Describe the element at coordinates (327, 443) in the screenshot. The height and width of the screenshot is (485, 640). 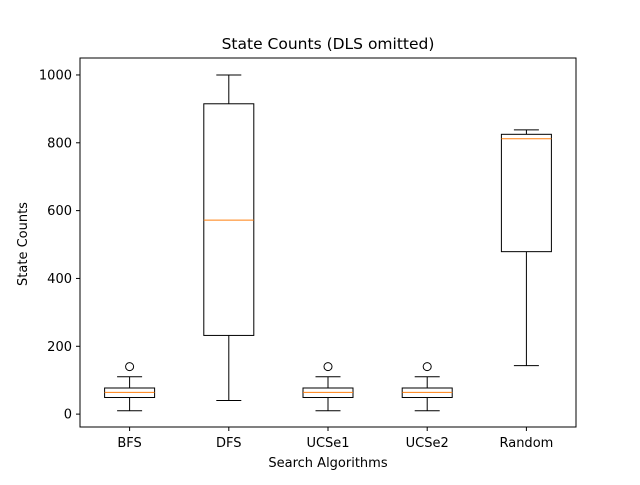
I see `x-tick-label-ucse1: UCSe1` at that location.